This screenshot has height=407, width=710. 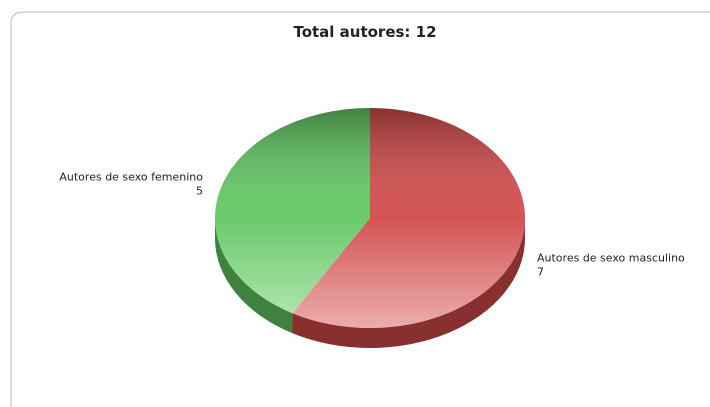 What do you see at coordinates (364, 32) in the screenshot?
I see `chart-title: Total autores: 12` at bounding box center [364, 32].